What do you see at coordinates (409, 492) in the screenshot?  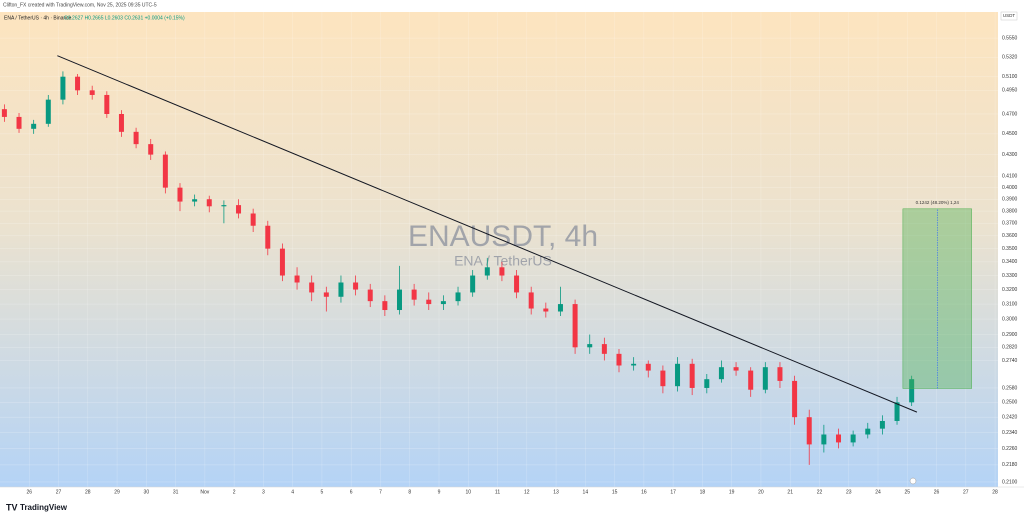 I see `x-tick-label: 8` at bounding box center [409, 492].